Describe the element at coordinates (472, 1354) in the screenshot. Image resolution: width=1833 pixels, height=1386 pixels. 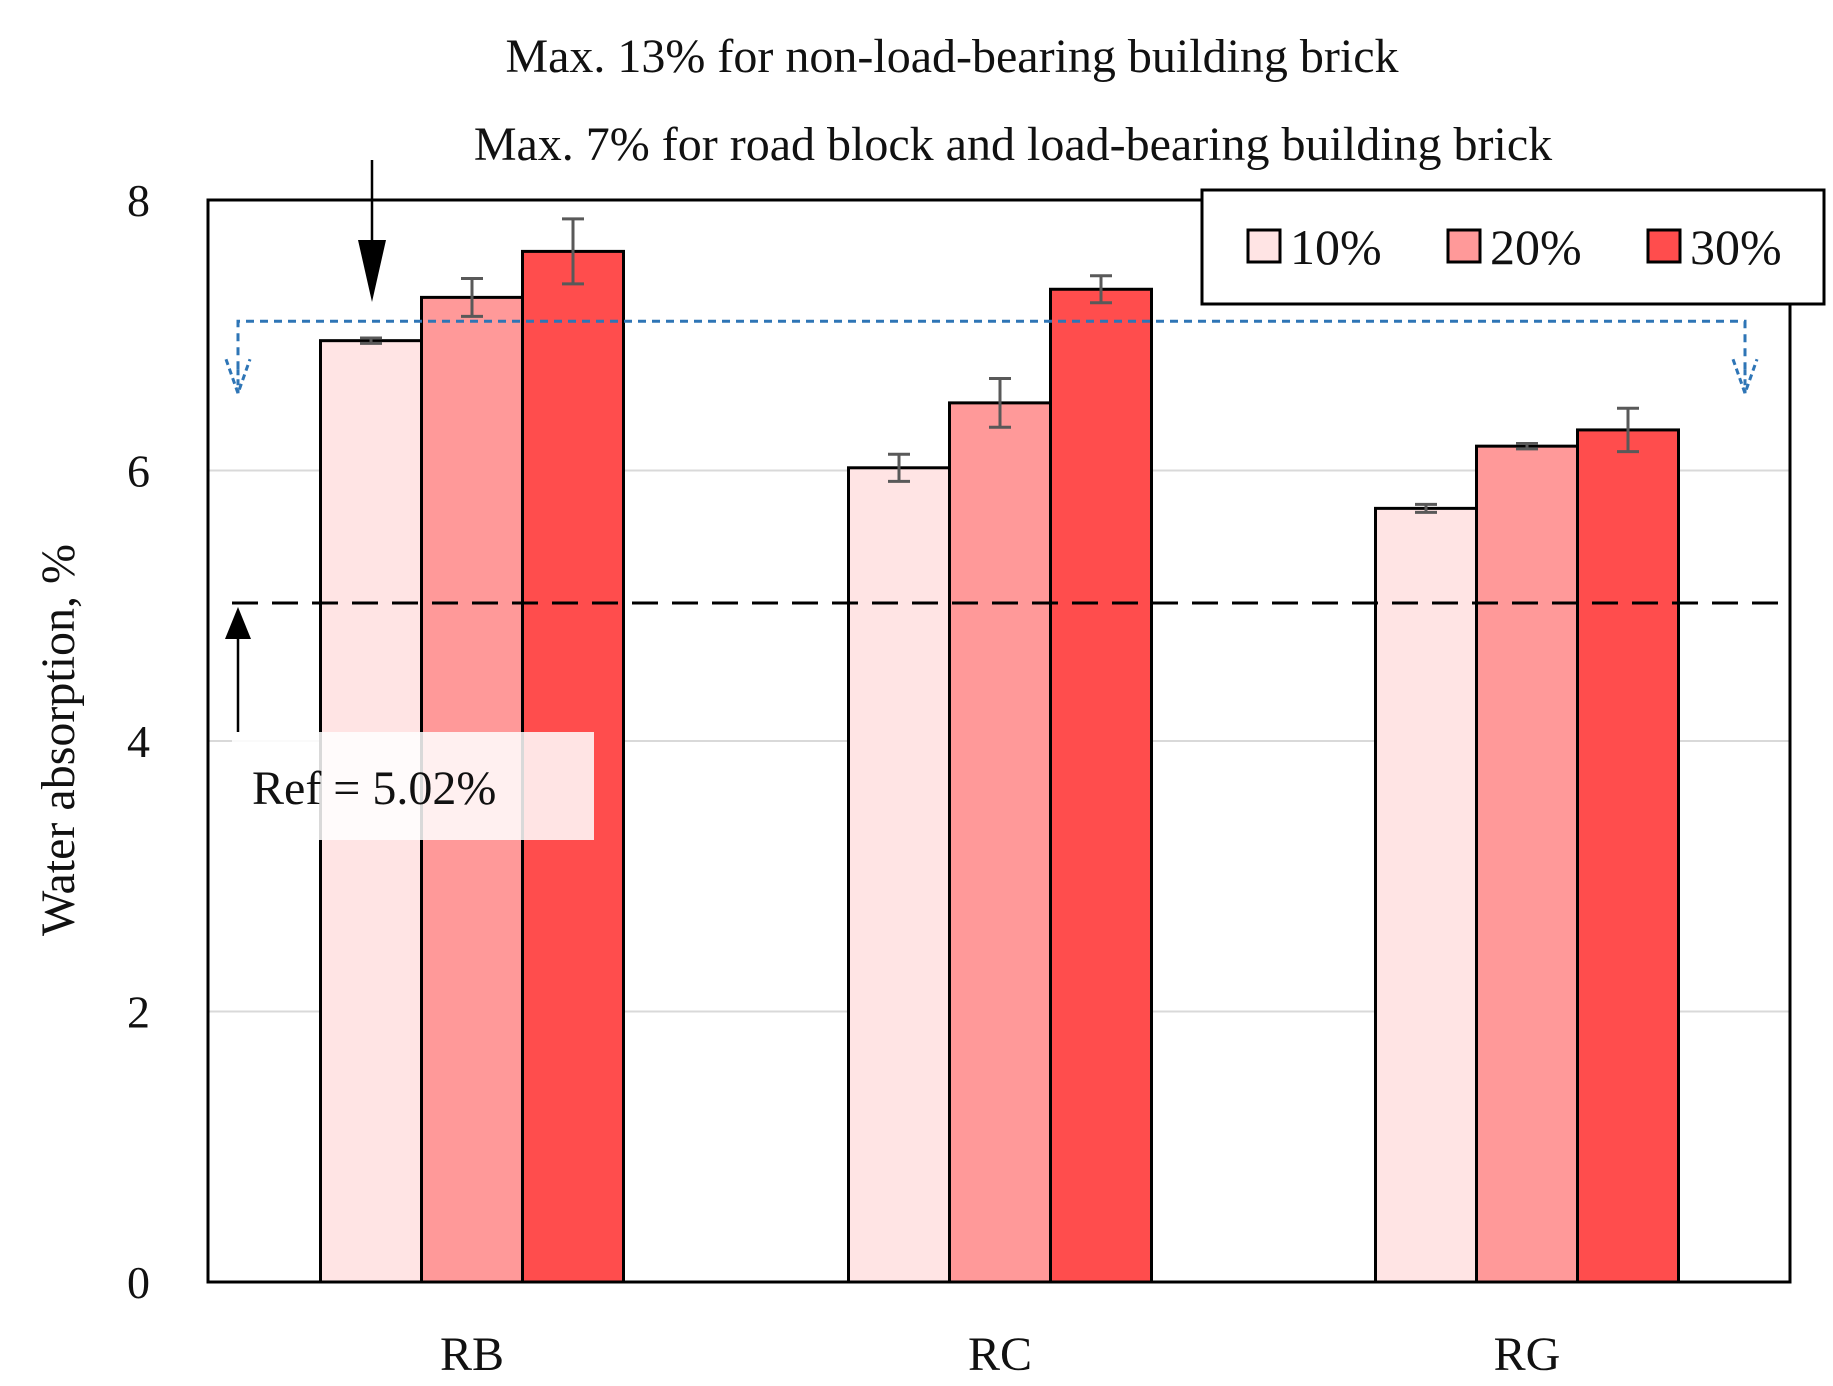
I see `x-category-label: RB` at that location.